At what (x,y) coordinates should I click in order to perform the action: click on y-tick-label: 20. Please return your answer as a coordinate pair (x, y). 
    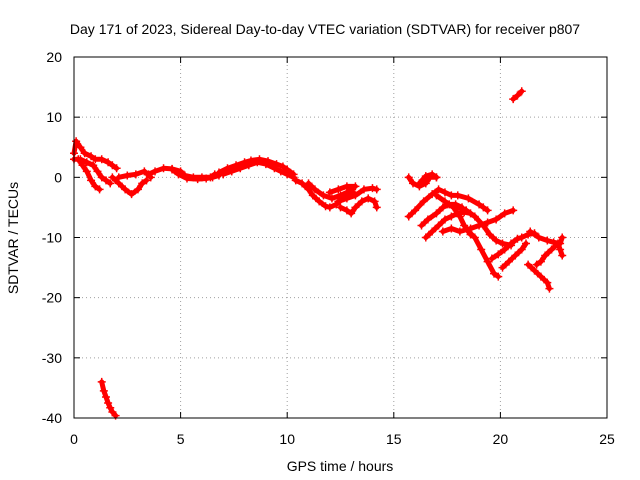
    Looking at the image, I should click on (54, 57).